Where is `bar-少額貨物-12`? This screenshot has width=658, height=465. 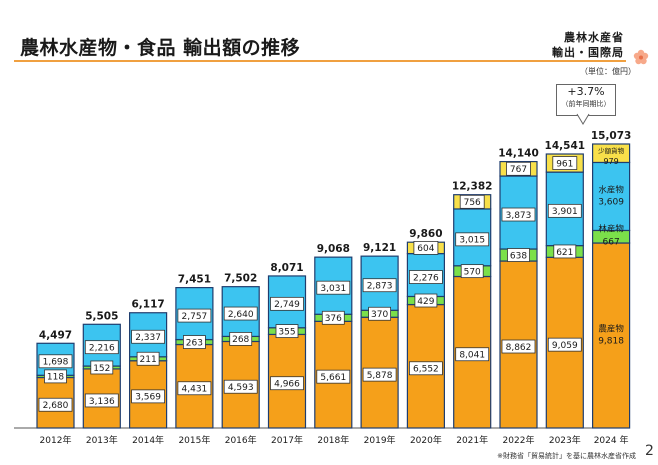
bar-少額貨物-12 is located at coordinates (611, 153).